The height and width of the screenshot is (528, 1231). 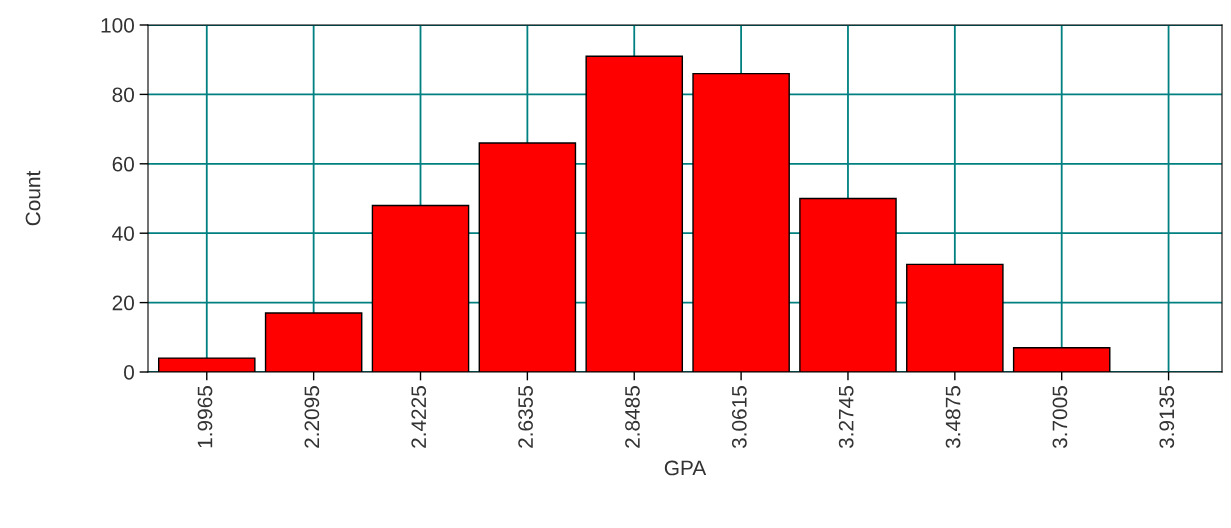 What do you see at coordinates (632, 417) in the screenshot?
I see `x-tick-label: 2.8485` at bounding box center [632, 417].